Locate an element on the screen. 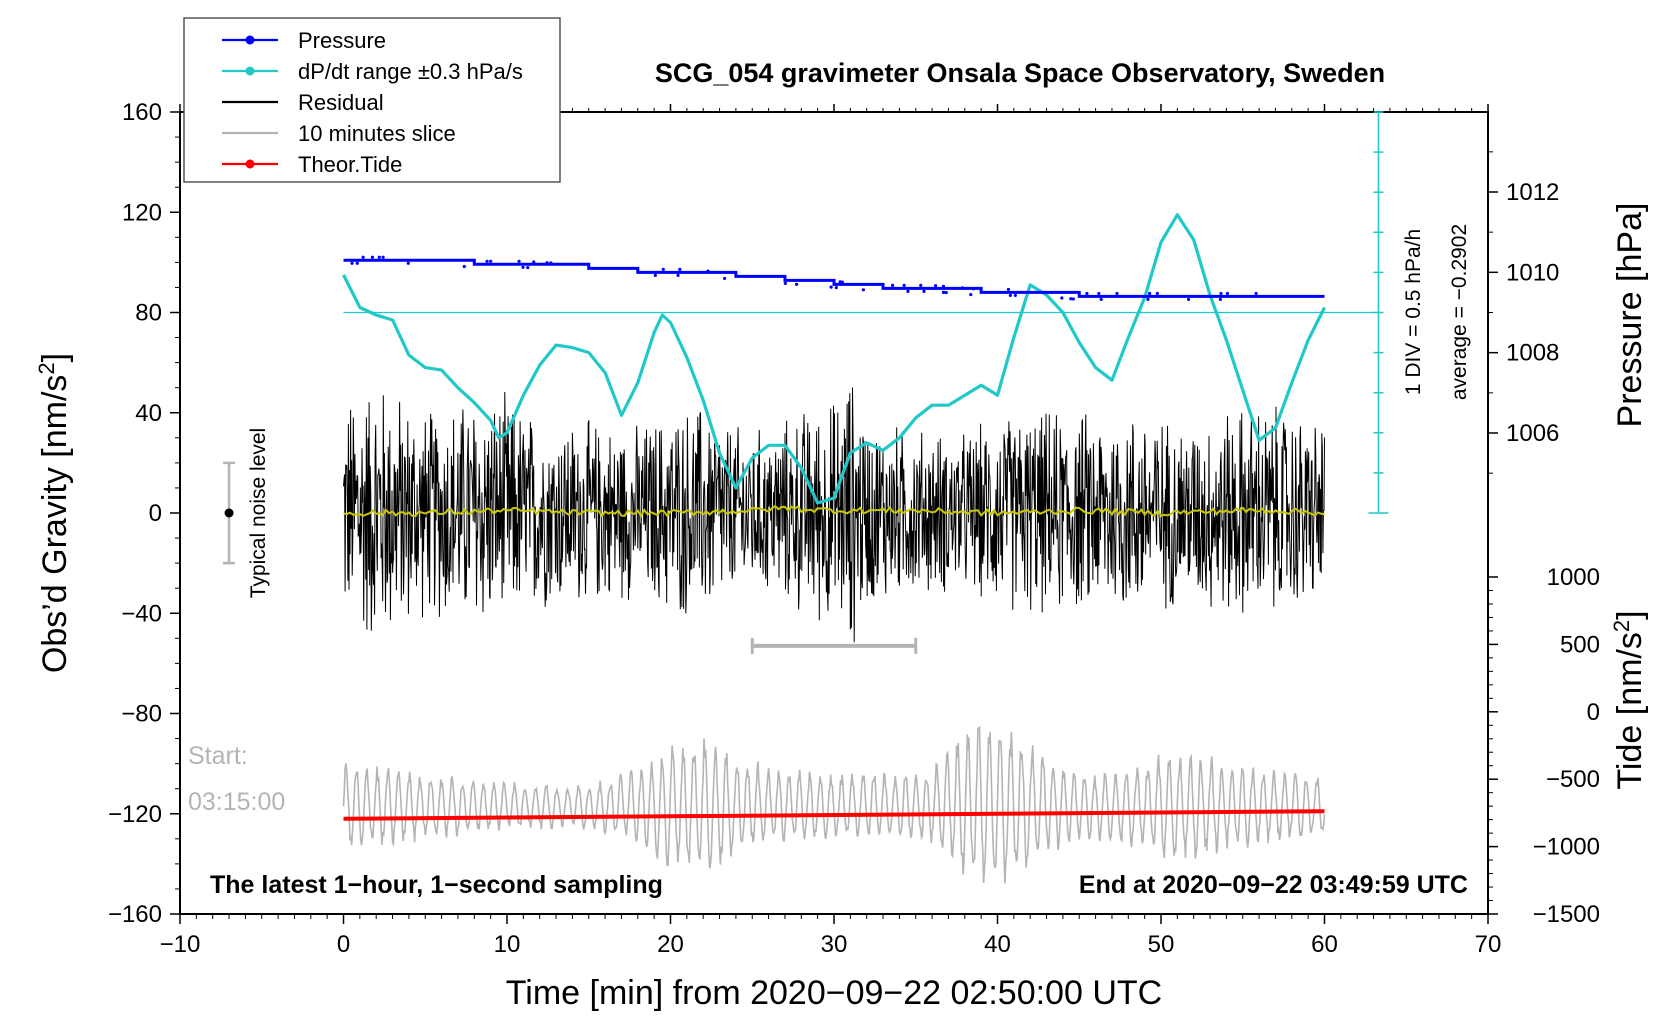  theor-tide-line is located at coordinates (834, 815).